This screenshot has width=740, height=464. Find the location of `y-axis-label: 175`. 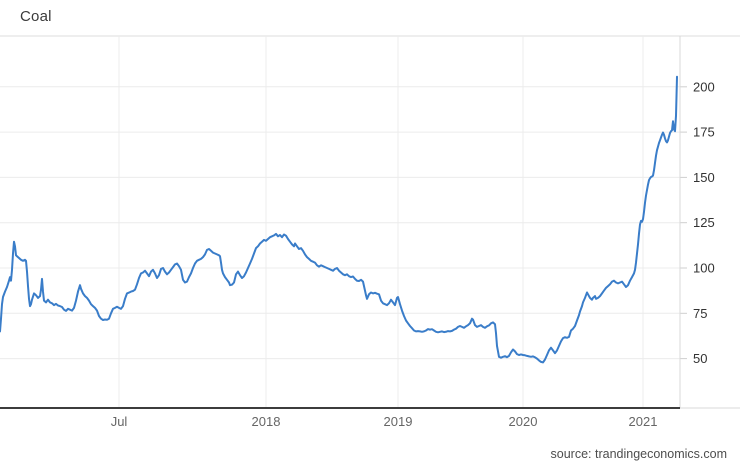

y-axis-label: 175 is located at coordinates (704, 132).